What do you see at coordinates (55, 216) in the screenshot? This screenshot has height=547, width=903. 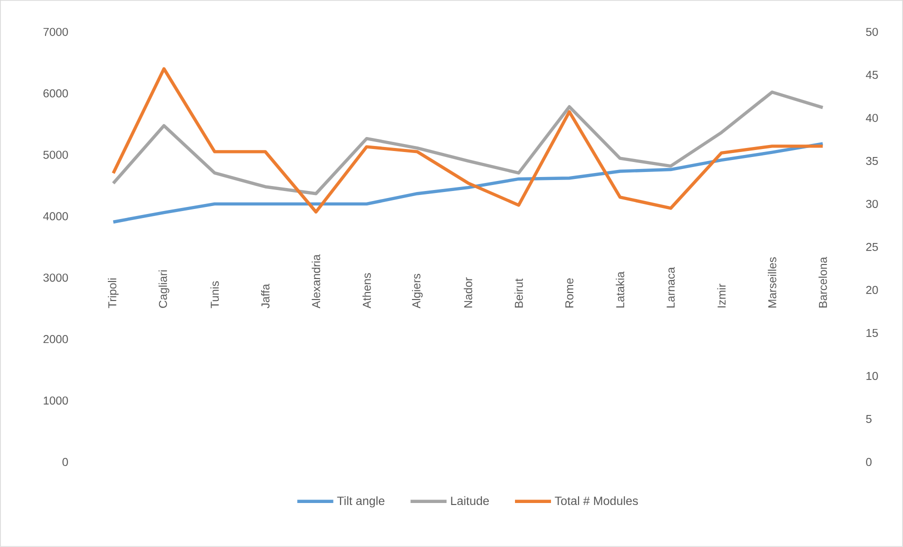 I see `y-tick-label: 4000` at bounding box center [55, 216].